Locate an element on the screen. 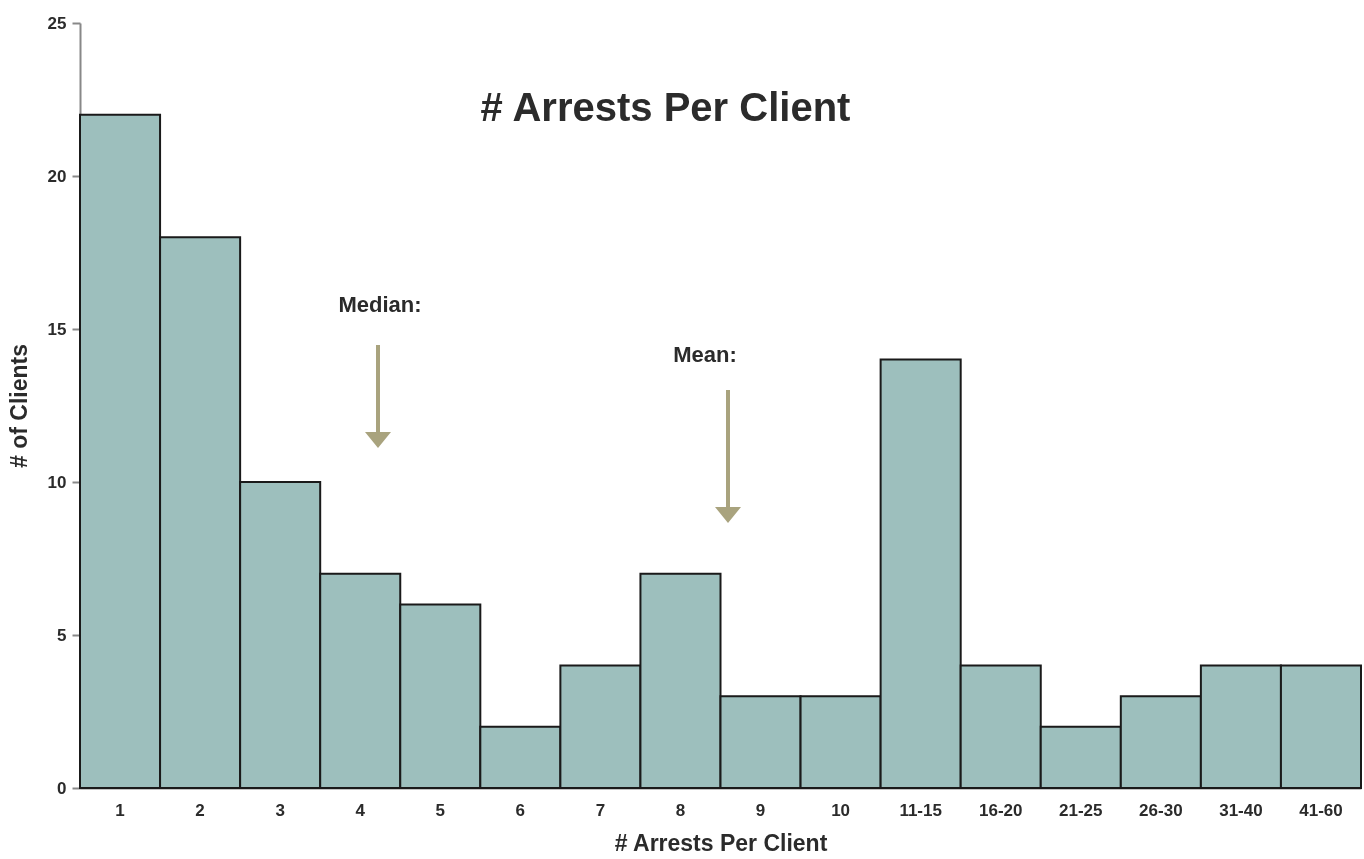 This screenshot has width=1364, height=859. x-tick-label: 5 is located at coordinates (440, 810).